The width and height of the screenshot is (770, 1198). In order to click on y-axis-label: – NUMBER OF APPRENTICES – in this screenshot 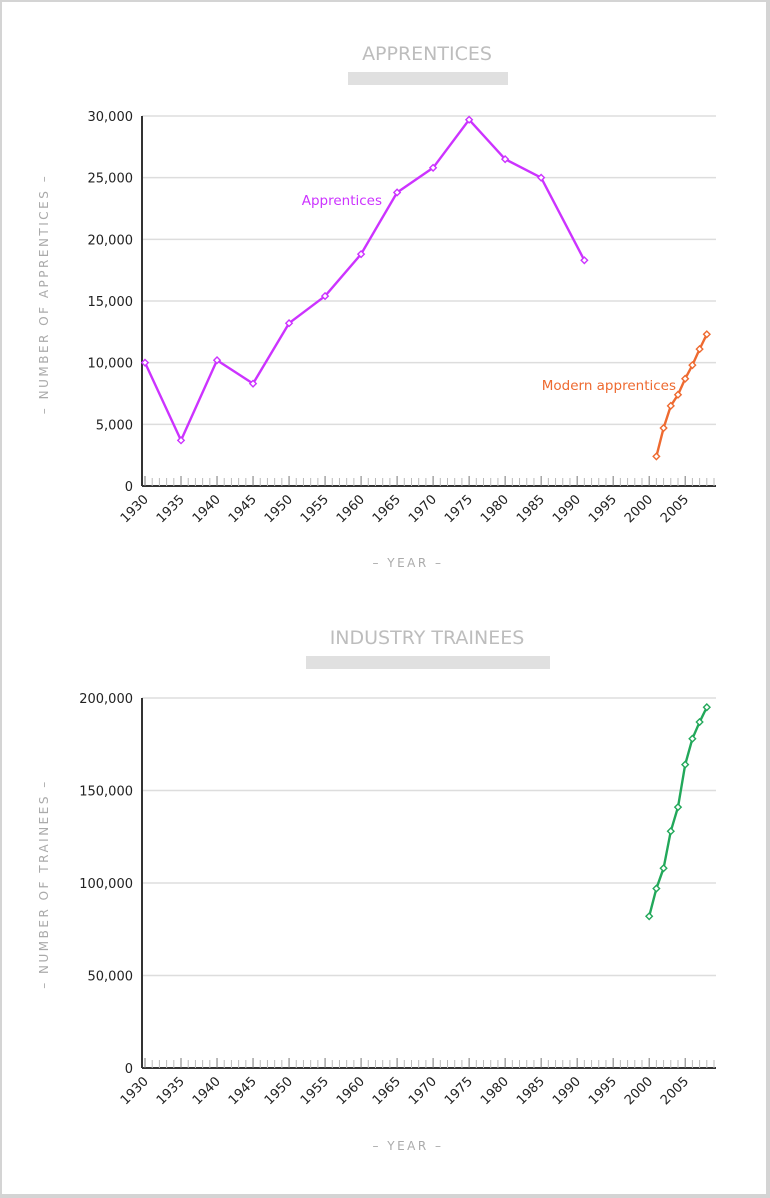, I will do `click(44, 294)`.